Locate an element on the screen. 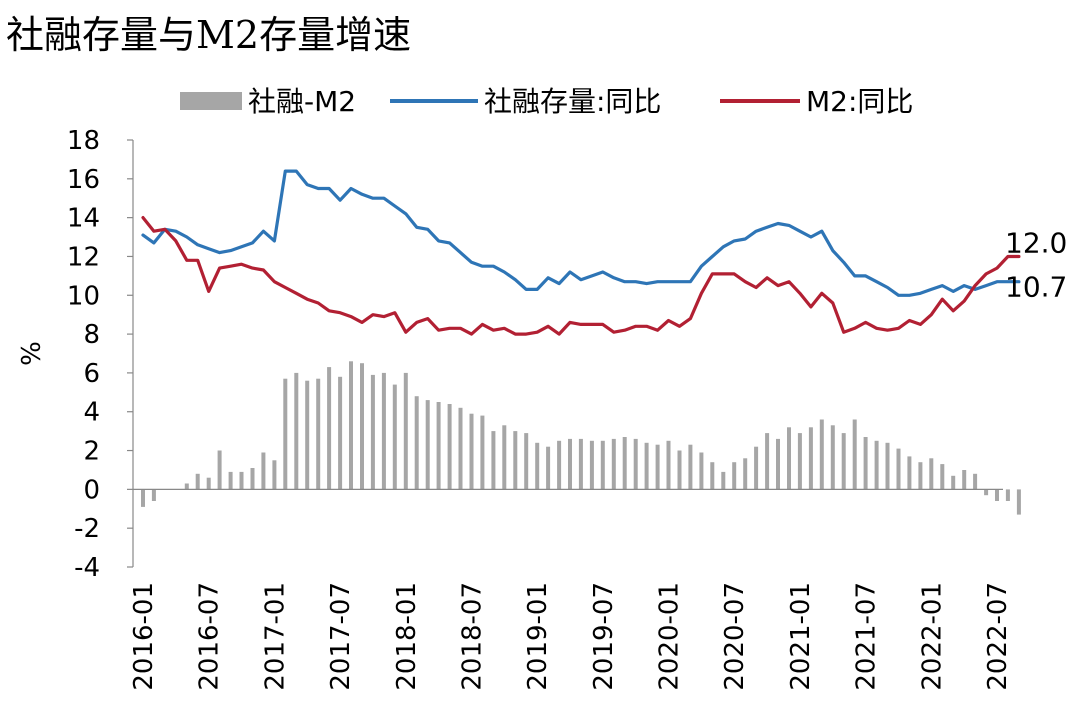 This screenshot has height=714, width=1080. y-tick-label-10: 10 is located at coordinates (83, 296).